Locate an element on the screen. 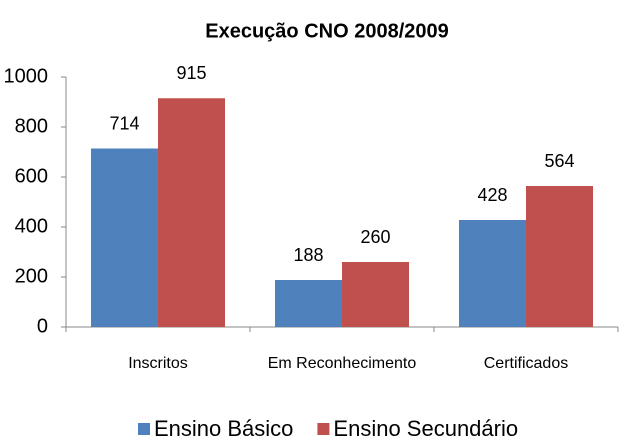 The height and width of the screenshot is (442, 630). value-label: 428 is located at coordinates (492, 195).